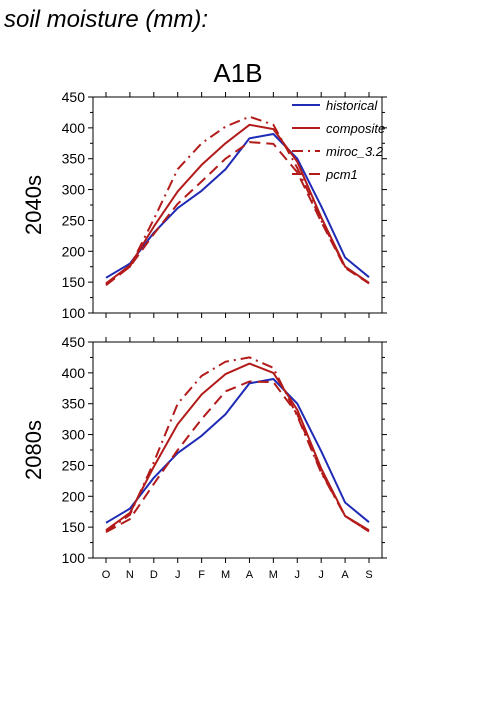 The width and height of the screenshot is (501, 709). What do you see at coordinates (355, 128) in the screenshot?
I see `legend-label-composite: composite` at bounding box center [355, 128].